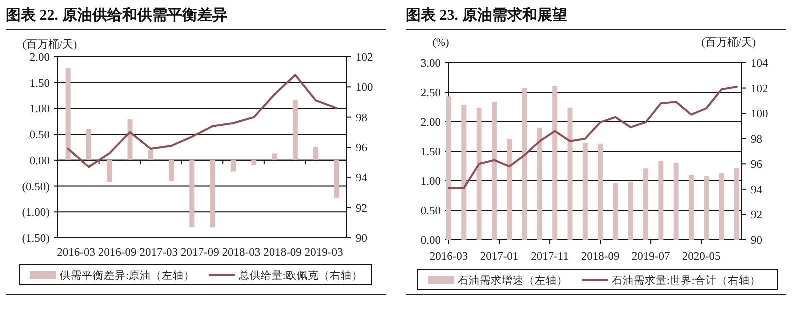 The image size is (797, 326). Describe the element at coordinates (686, 280) in the screenshot. I see `legend-label: 石油需求量:世界:合计（右轴）` at that location.